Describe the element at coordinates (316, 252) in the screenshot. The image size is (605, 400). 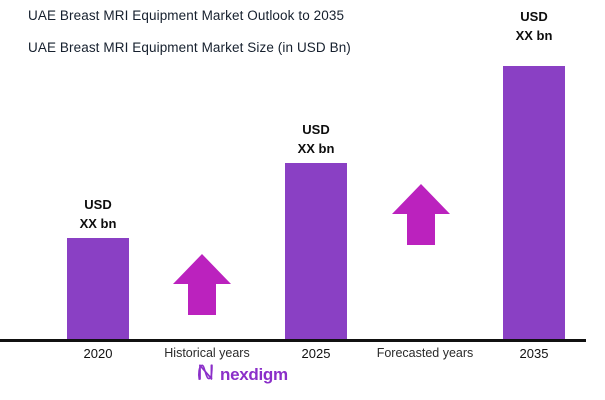
I see `bar-2025` at that location.